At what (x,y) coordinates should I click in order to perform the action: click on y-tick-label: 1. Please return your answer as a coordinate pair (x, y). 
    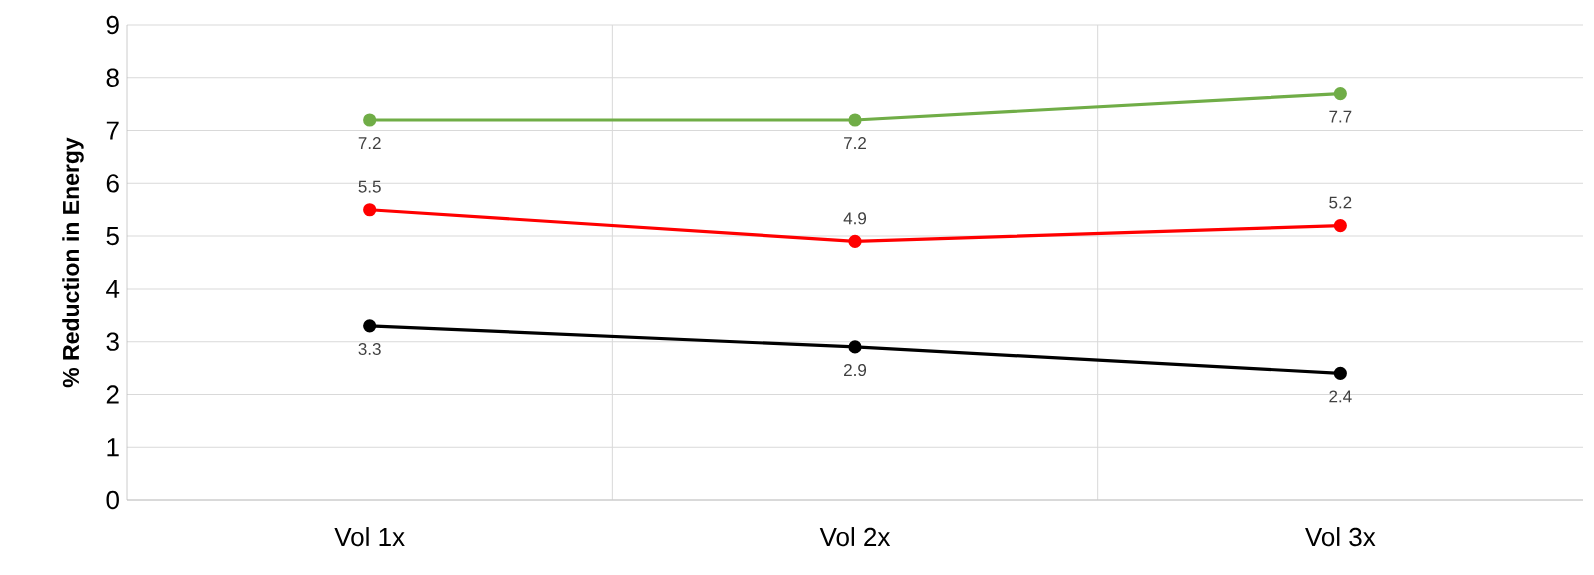
    Looking at the image, I should click on (113, 447).